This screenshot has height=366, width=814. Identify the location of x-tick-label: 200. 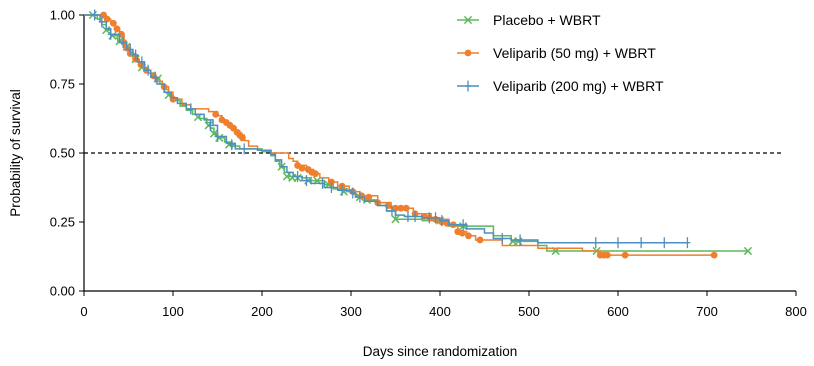
(262, 311).